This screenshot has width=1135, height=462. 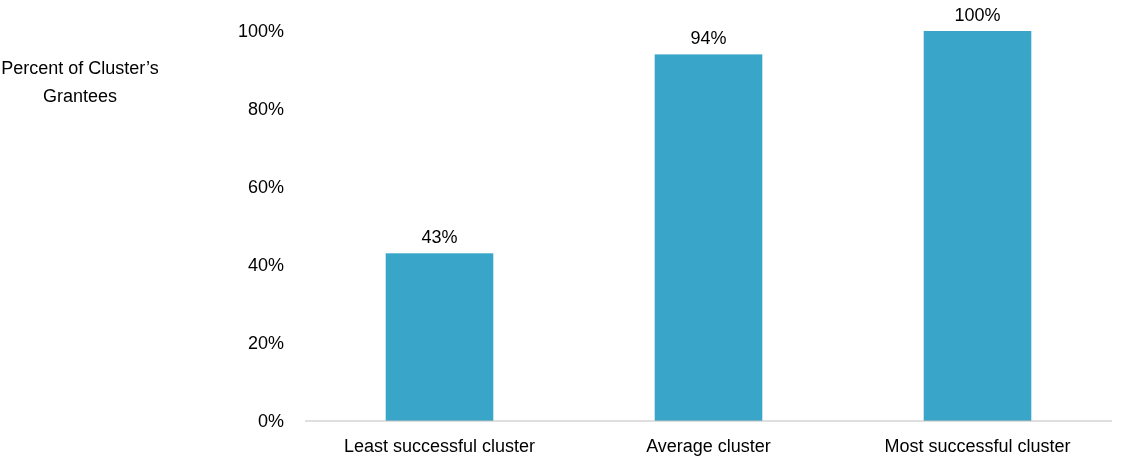 What do you see at coordinates (80, 82) in the screenshot?
I see `y-axis-title: Percent of Cluster’s Grantees` at bounding box center [80, 82].